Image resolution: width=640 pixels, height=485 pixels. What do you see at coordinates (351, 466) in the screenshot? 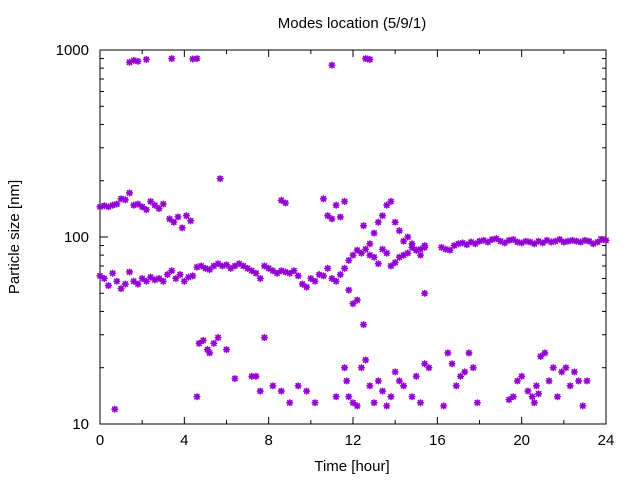
I see `x-axis-label: Time [hour]` at bounding box center [351, 466].